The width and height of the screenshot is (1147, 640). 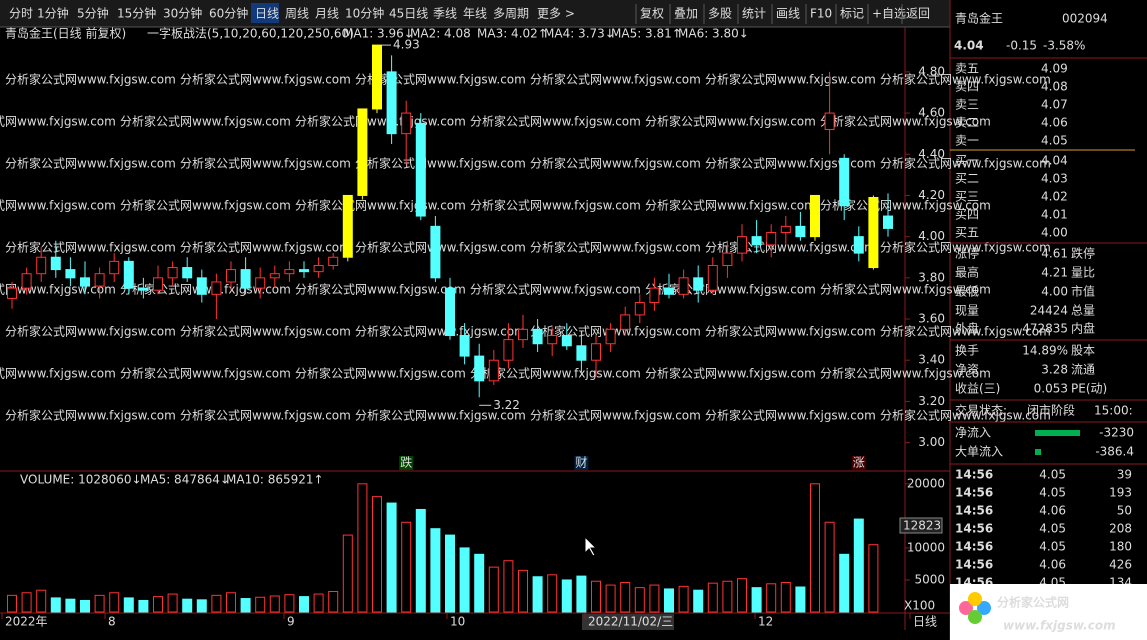 I want to click on stat-label: 涨停, so click(x=967, y=253).